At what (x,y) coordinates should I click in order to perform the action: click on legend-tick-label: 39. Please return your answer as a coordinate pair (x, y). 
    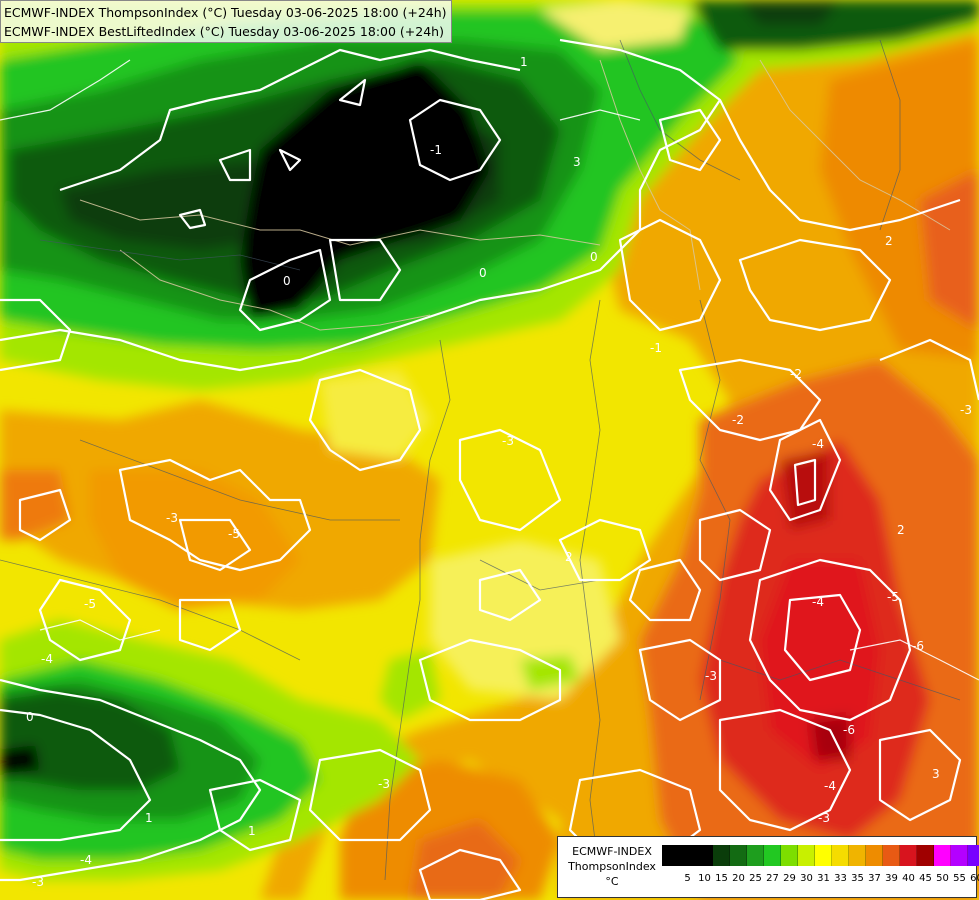
    Looking at the image, I should click on (891, 878).